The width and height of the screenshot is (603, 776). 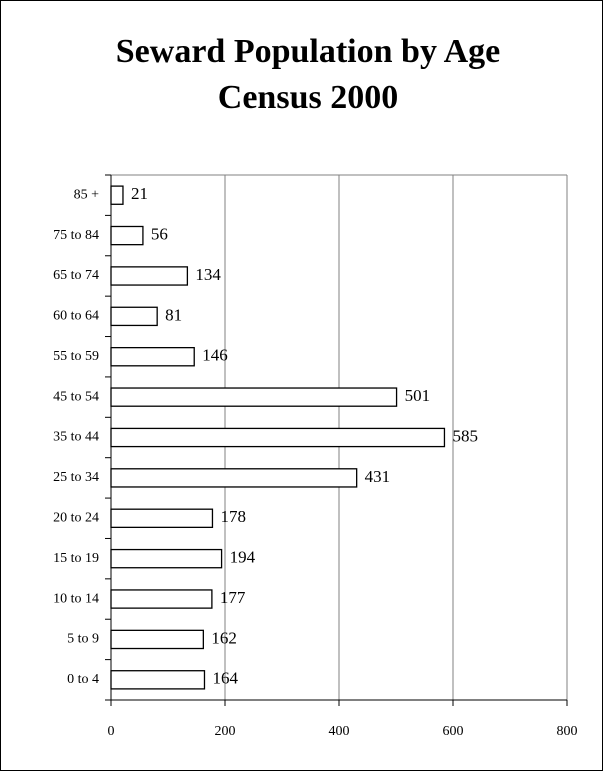 I want to click on value-label: 585, so click(x=465, y=435).